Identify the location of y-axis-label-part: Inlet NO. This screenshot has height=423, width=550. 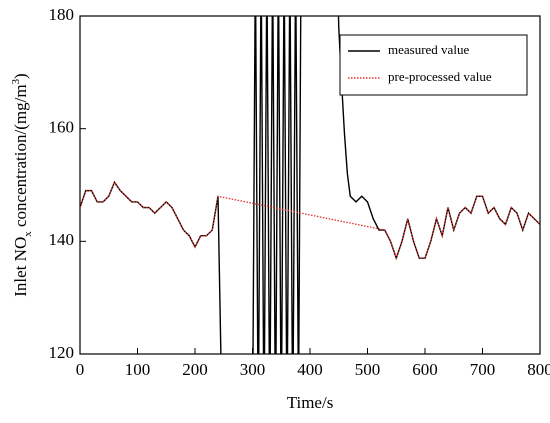
(20, 267).